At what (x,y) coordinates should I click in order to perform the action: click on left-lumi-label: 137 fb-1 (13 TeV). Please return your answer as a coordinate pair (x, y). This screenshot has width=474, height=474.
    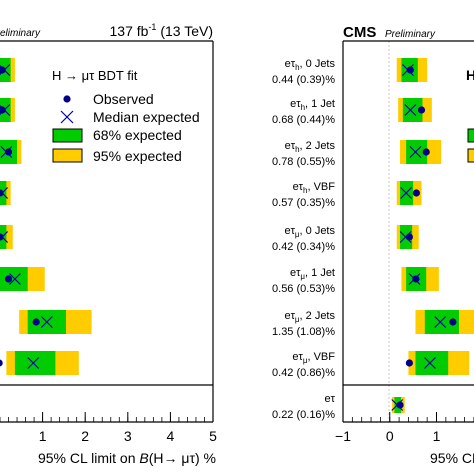
    Looking at the image, I should click on (162, 30).